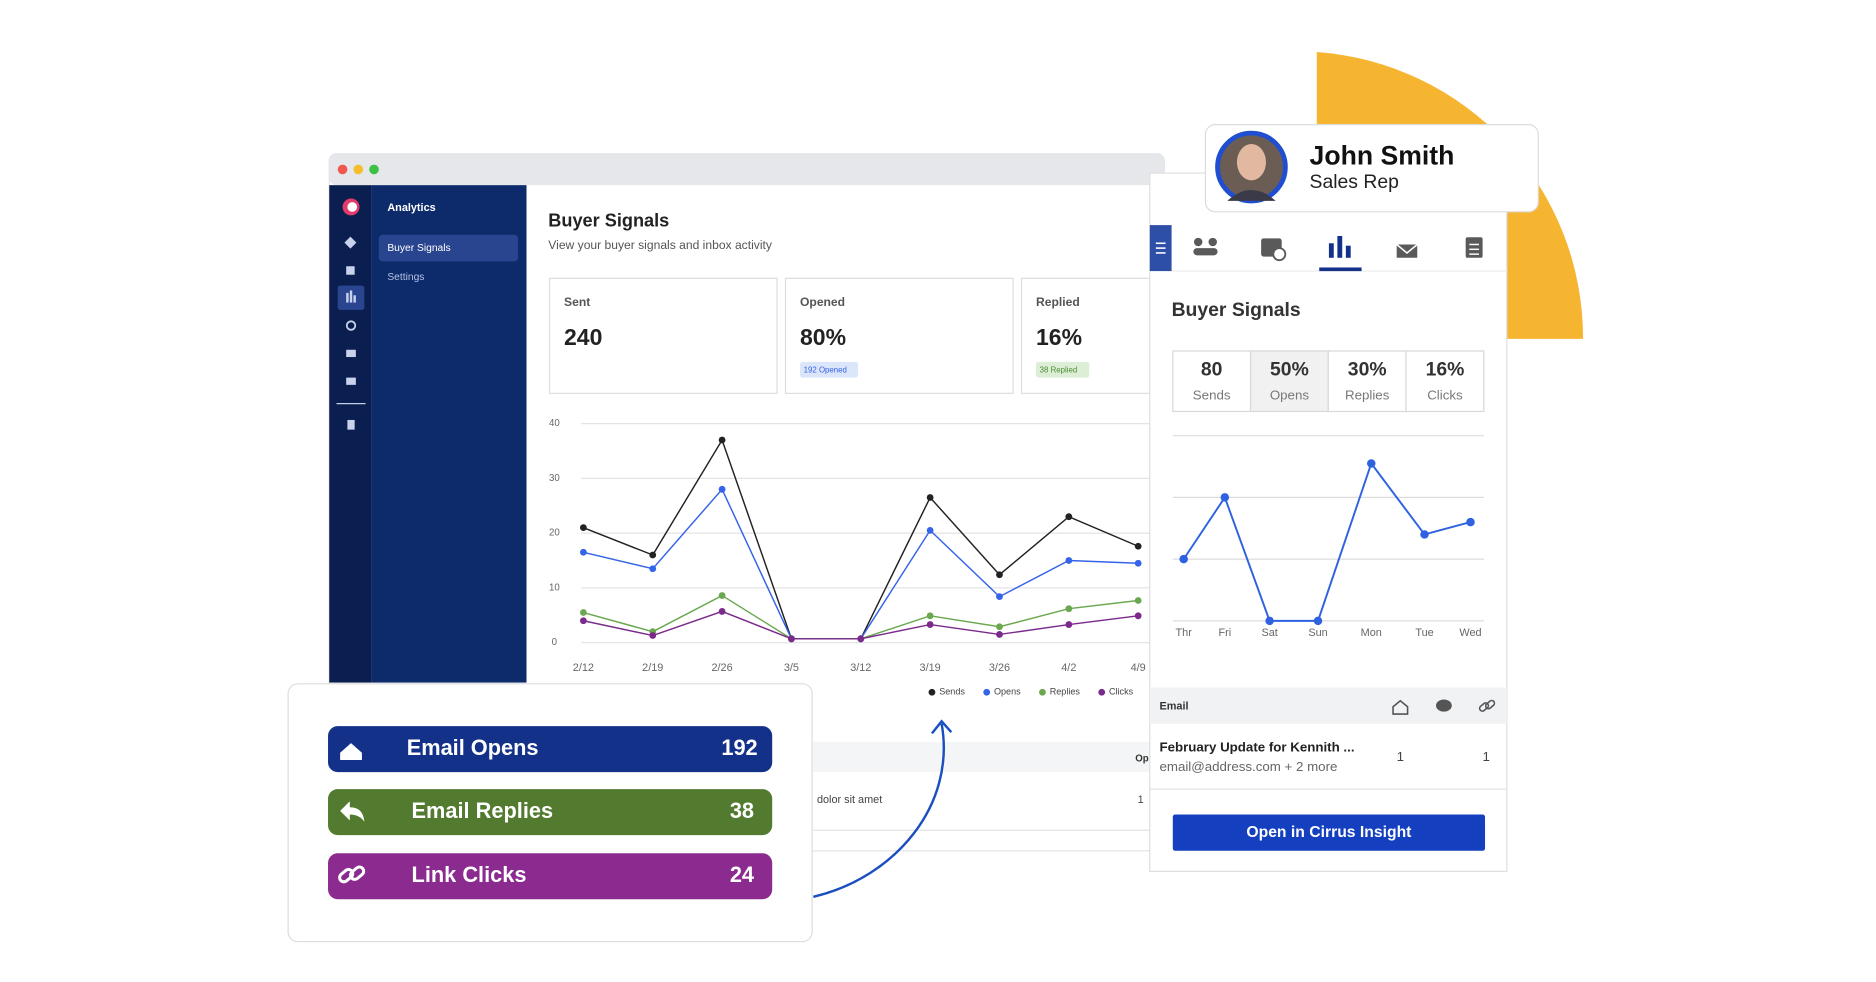 Image resolution: width=1876 pixels, height=982 pixels. I want to click on x-tick-label: Wed, so click(1470, 633).